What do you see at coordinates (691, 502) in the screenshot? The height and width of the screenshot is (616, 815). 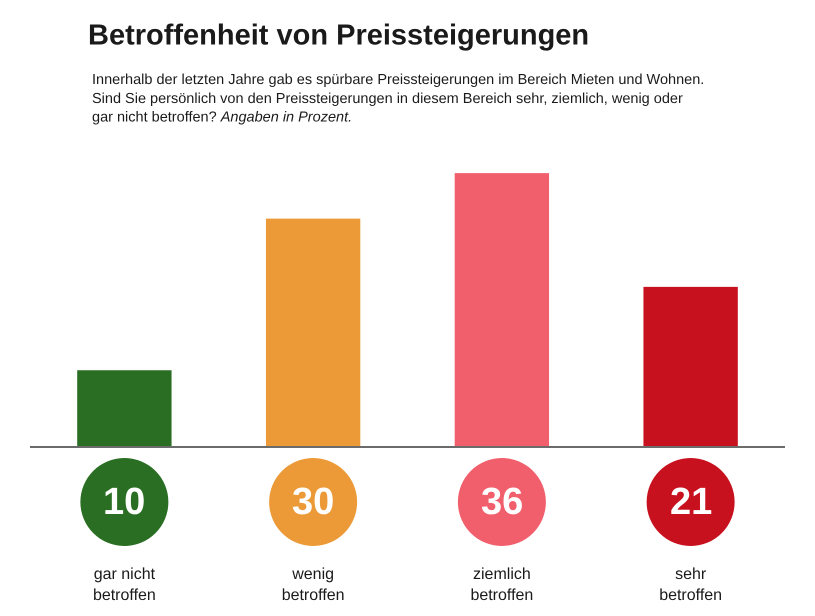 I see `data-label: 21` at bounding box center [691, 502].